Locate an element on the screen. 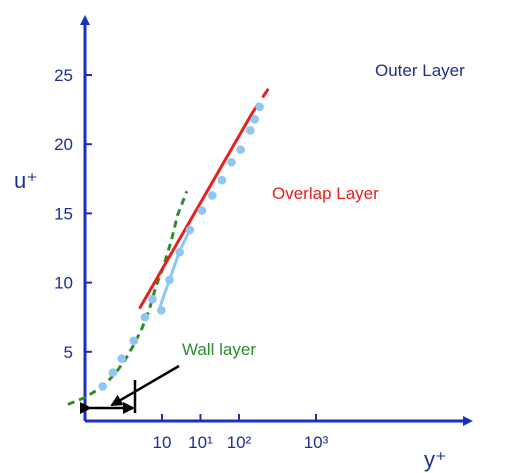 Image resolution: width=517 pixels, height=473 pixels. overlap-law-line is located at coordinates (196, 209).